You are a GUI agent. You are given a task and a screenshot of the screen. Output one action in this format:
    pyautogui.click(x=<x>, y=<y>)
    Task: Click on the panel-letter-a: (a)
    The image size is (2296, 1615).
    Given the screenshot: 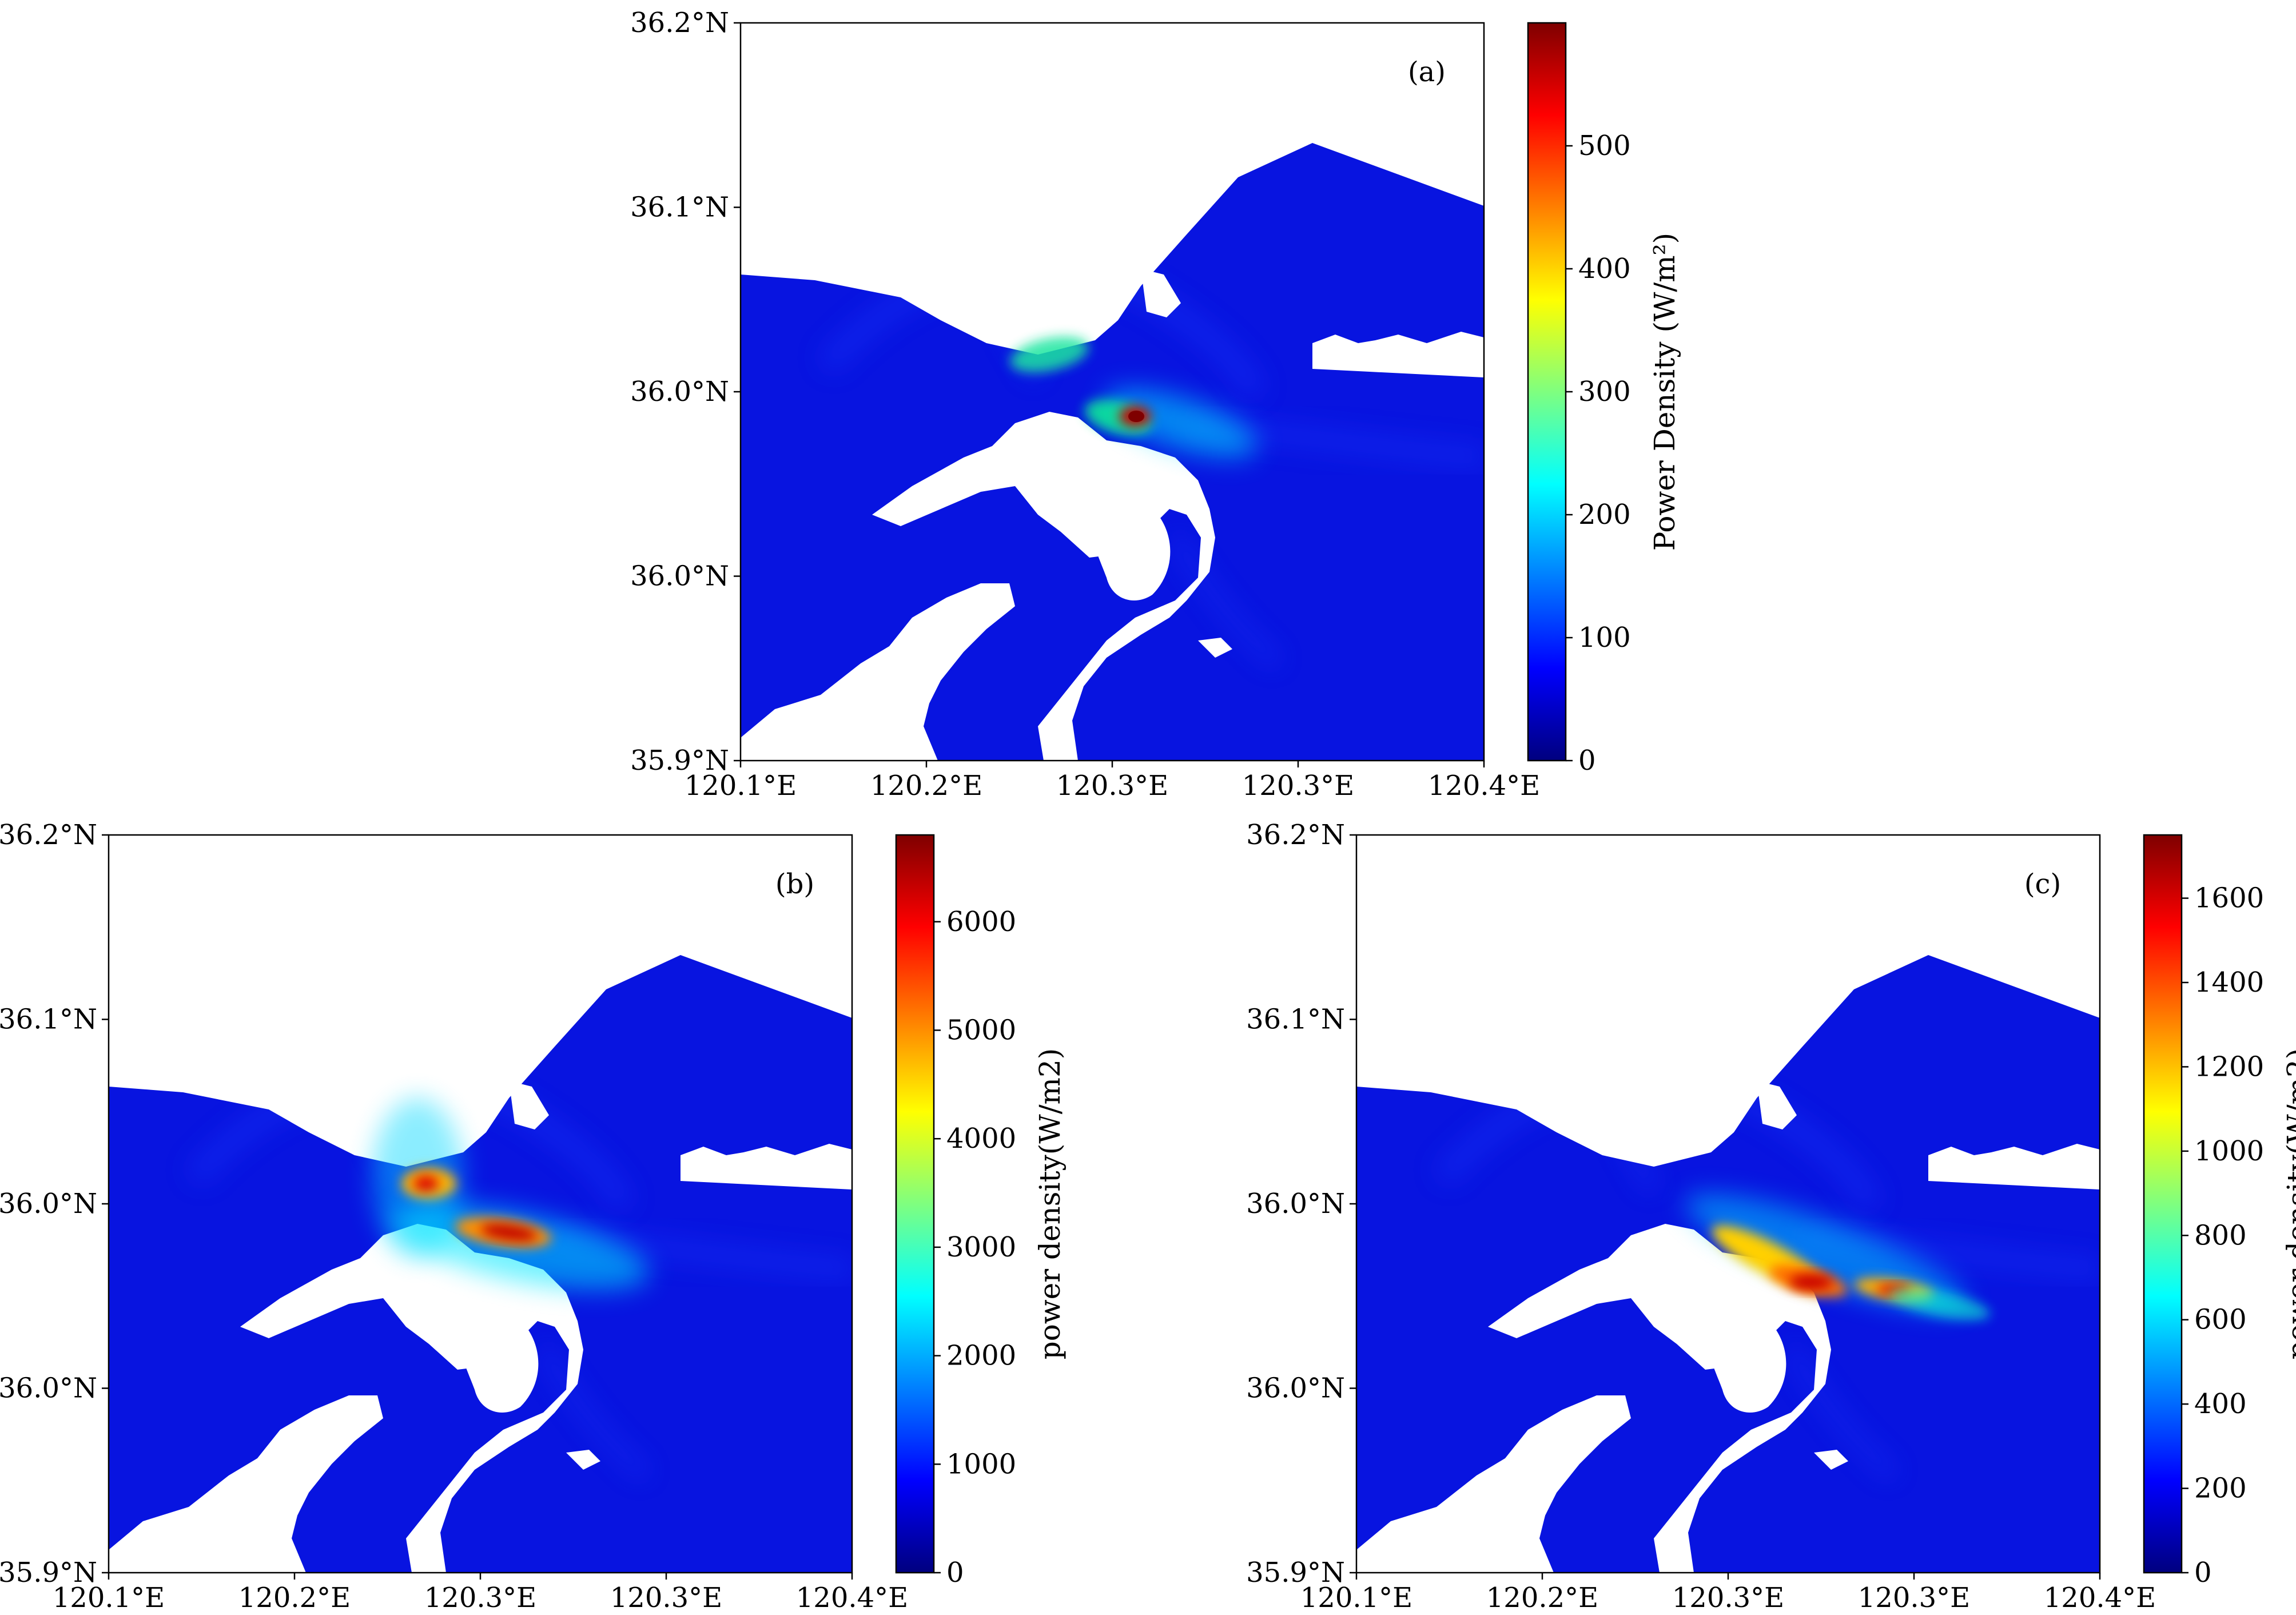 What is the action you would take?
    pyautogui.click(x=1427, y=72)
    